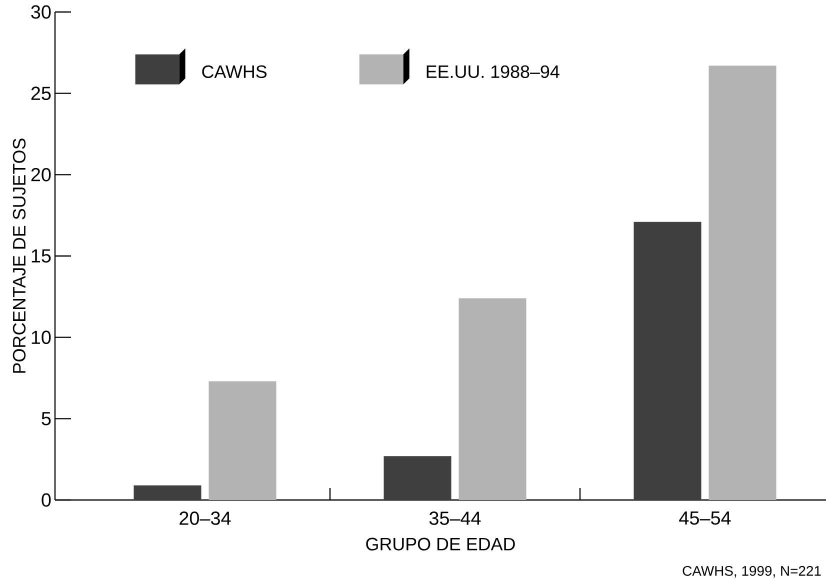 The height and width of the screenshot is (587, 826). Describe the element at coordinates (41, 175) in the screenshot. I see `y-tick-label: 20` at that location.